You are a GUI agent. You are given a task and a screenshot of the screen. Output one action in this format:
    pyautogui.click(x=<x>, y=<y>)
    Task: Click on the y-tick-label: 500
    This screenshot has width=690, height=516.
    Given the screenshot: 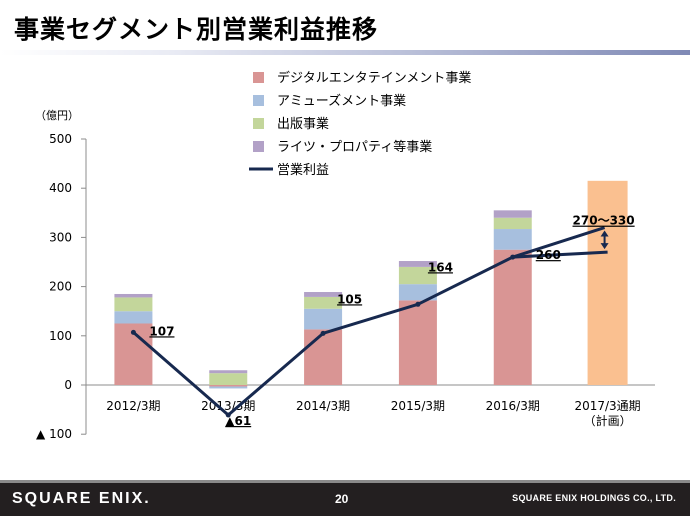 What is the action you would take?
    pyautogui.click(x=60, y=139)
    